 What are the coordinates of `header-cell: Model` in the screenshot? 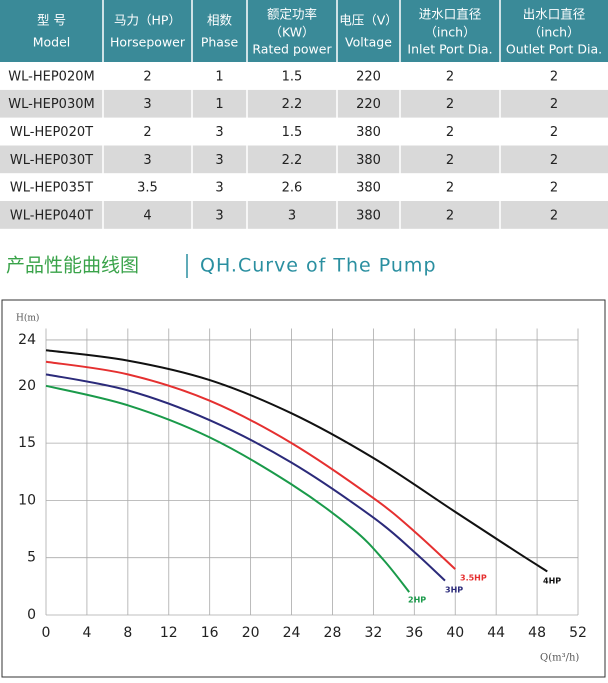 It's located at (52, 42).